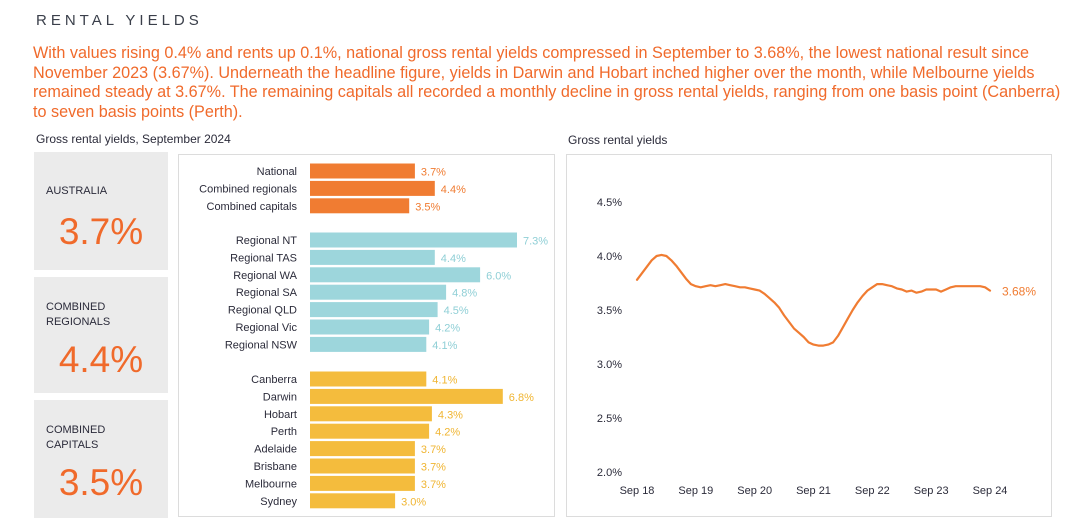 The height and width of the screenshot is (526, 1080). What do you see at coordinates (413, 240) in the screenshot?
I see `bar-regional-nt` at bounding box center [413, 240].